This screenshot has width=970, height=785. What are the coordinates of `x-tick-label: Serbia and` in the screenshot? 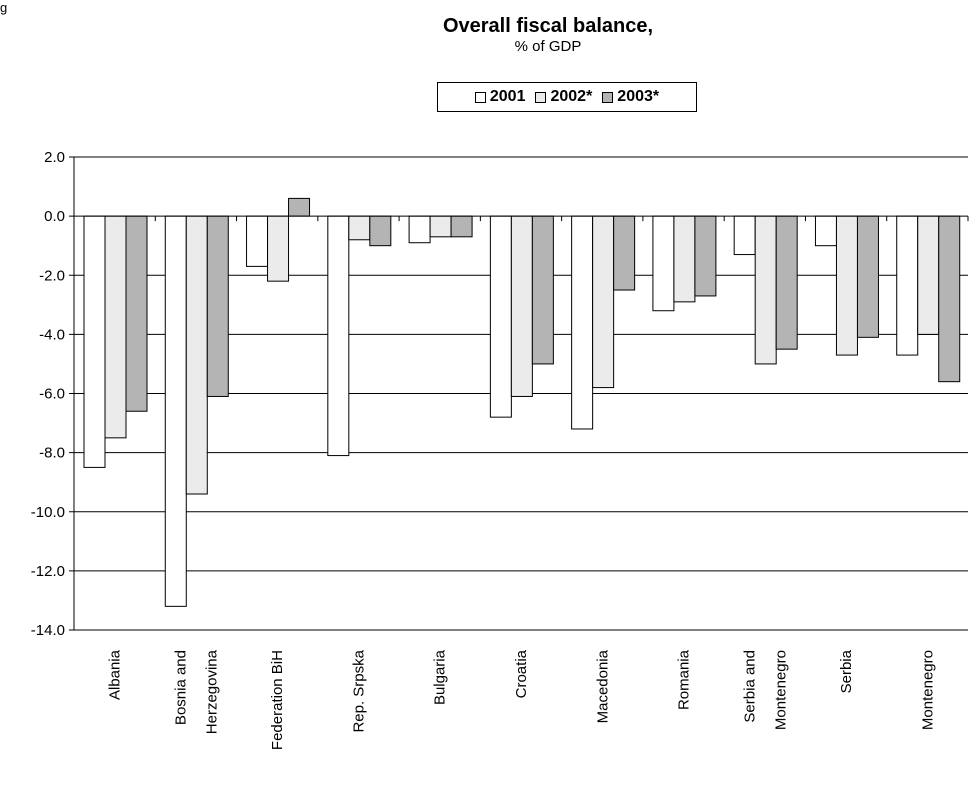 It's located at (749, 686).